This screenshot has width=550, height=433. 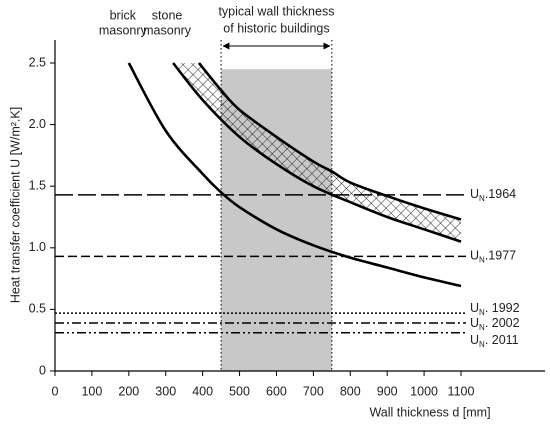 I want to click on x-tick-label: 800, so click(x=350, y=391).